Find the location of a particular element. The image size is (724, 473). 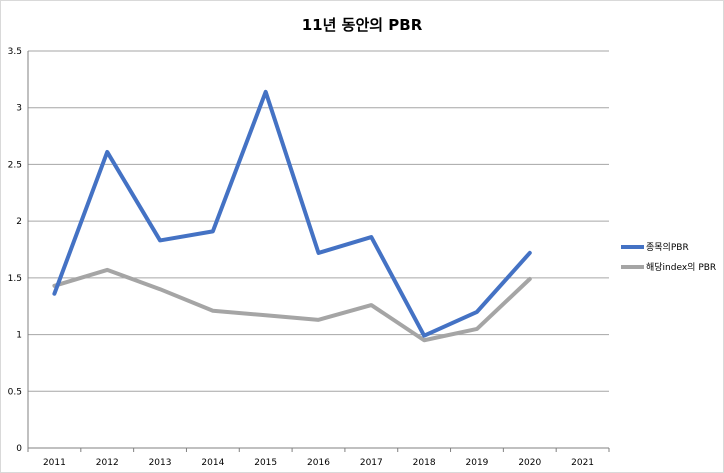

x-tick-label: 2012 is located at coordinates (107, 463).